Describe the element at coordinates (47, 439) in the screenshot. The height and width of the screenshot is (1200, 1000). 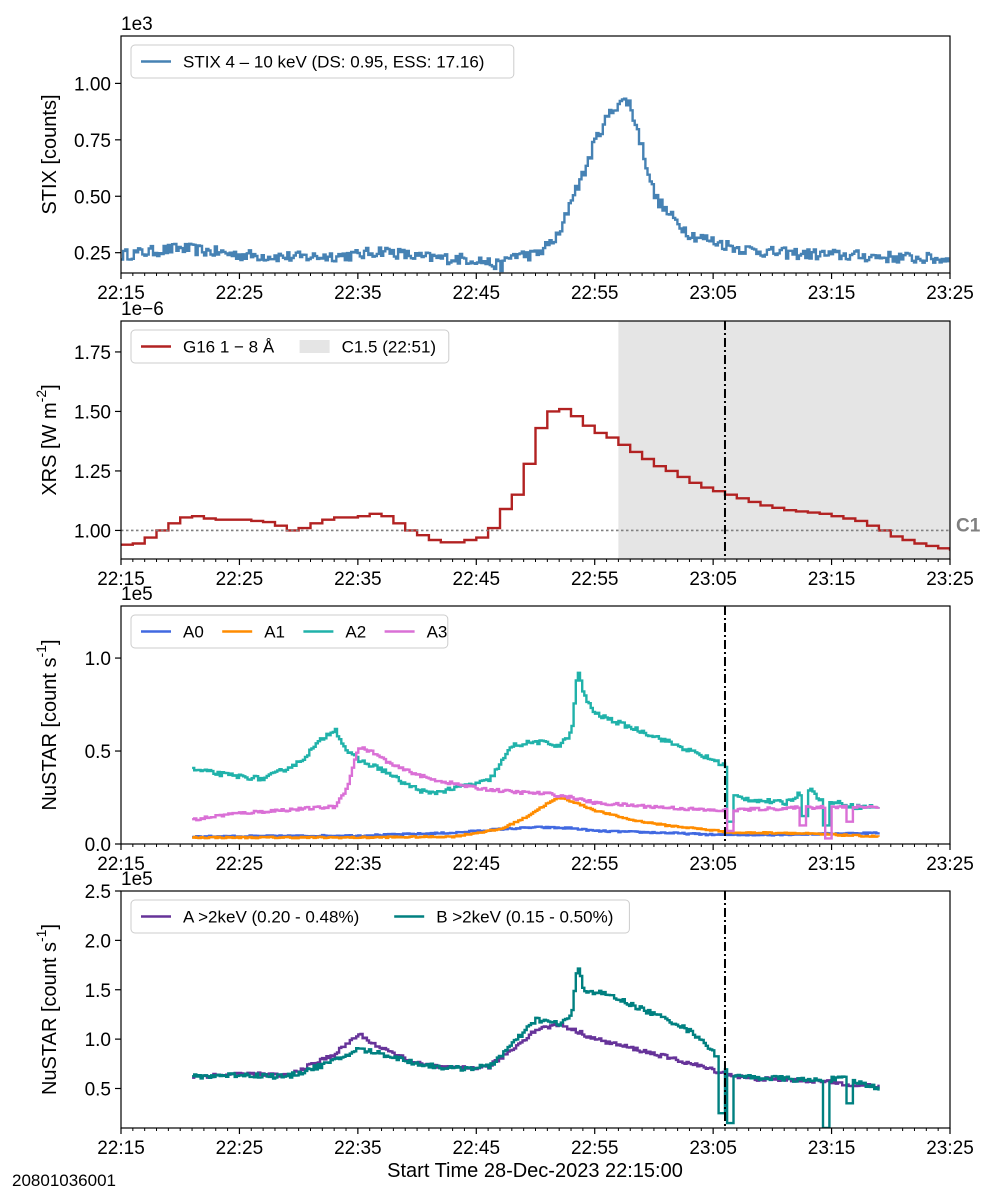
I see `y-axis-title: XRS [W m-2]` at that location.